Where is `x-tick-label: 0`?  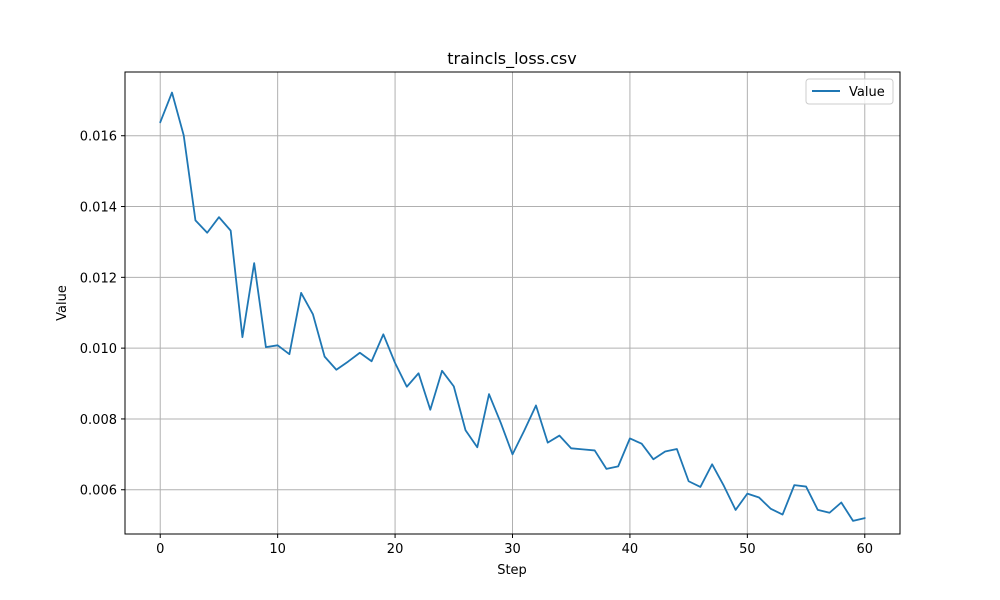
x-tick-label: 0 is located at coordinates (160, 549).